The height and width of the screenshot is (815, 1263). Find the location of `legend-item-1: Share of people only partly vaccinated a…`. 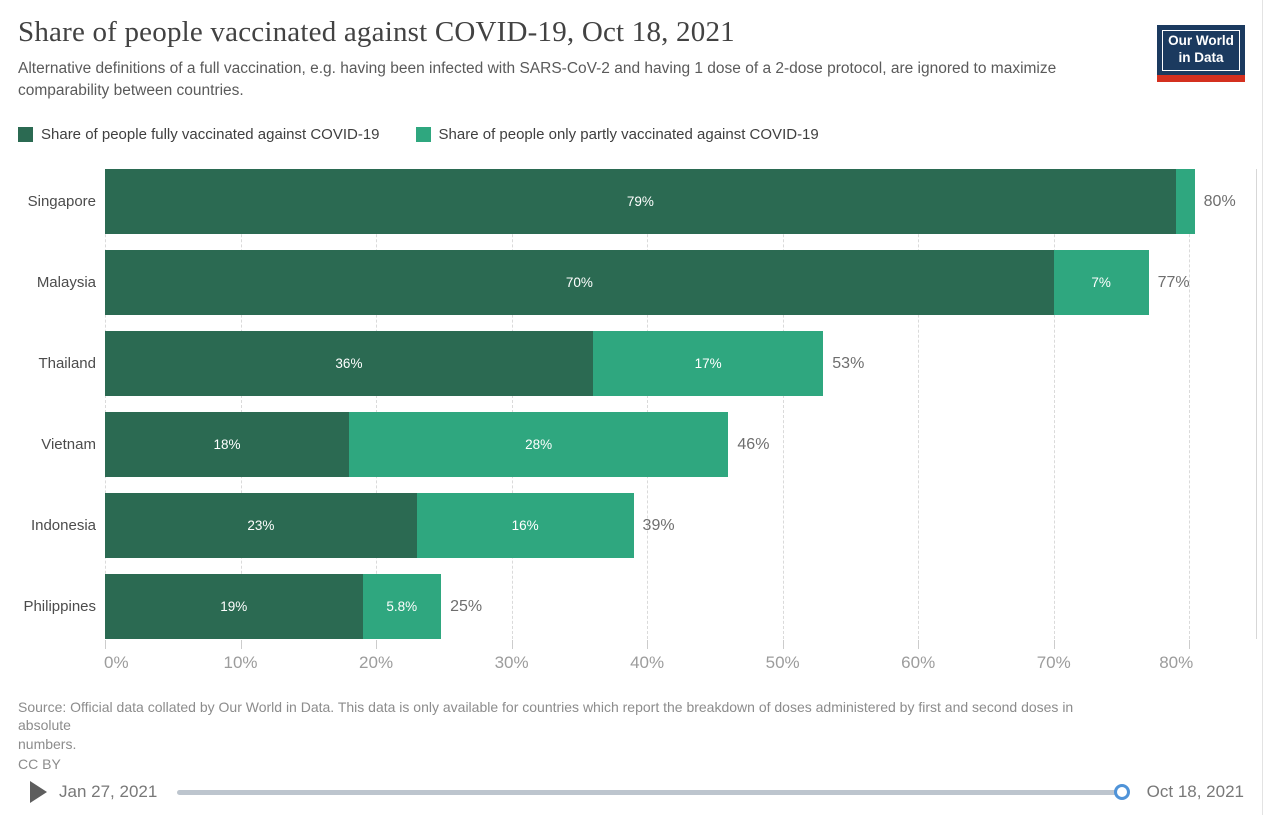

legend-item-1: Share of people only partly vaccinated a… is located at coordinates (617, 134).